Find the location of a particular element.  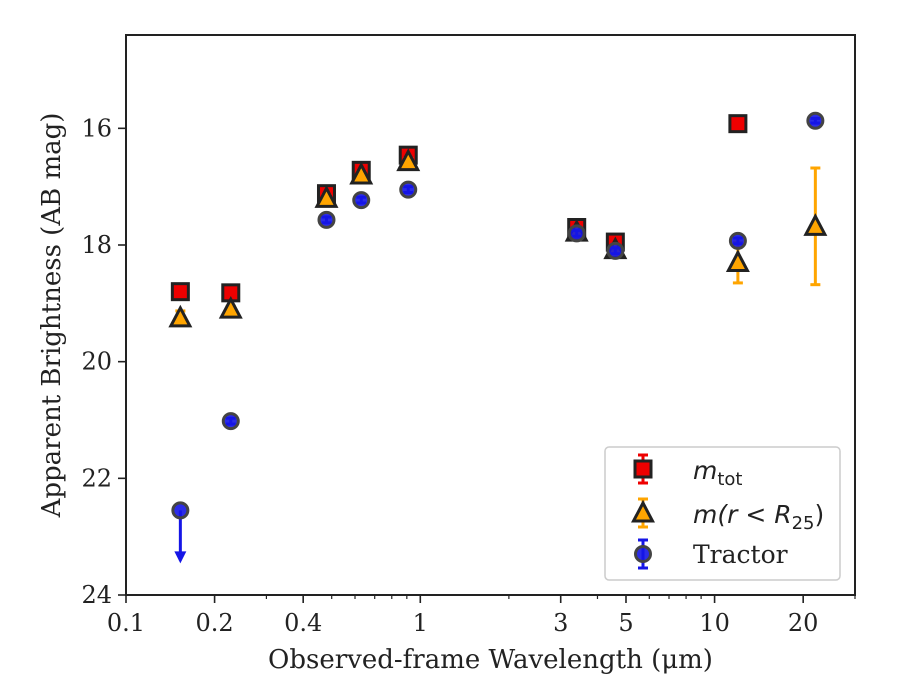

legend-frame is located at coordinates (722, 513).